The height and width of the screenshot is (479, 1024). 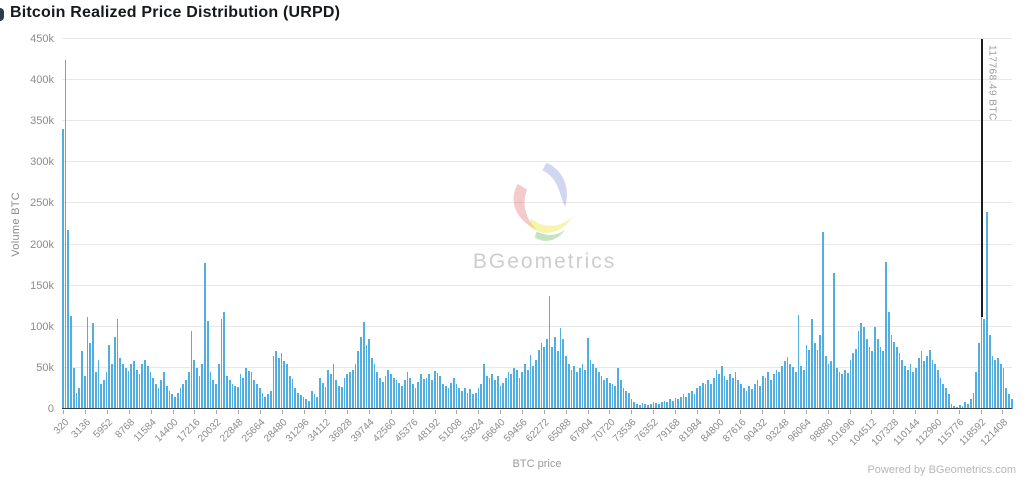 I want to click on x-tick-label: 5952, so click(x=103, y=429).